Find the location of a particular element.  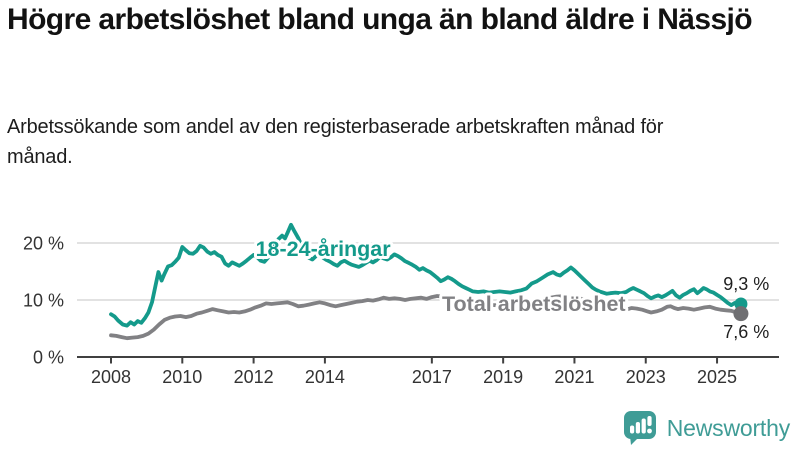

x-axis-tick-label: 2021 is located at coordinates (574, 377).